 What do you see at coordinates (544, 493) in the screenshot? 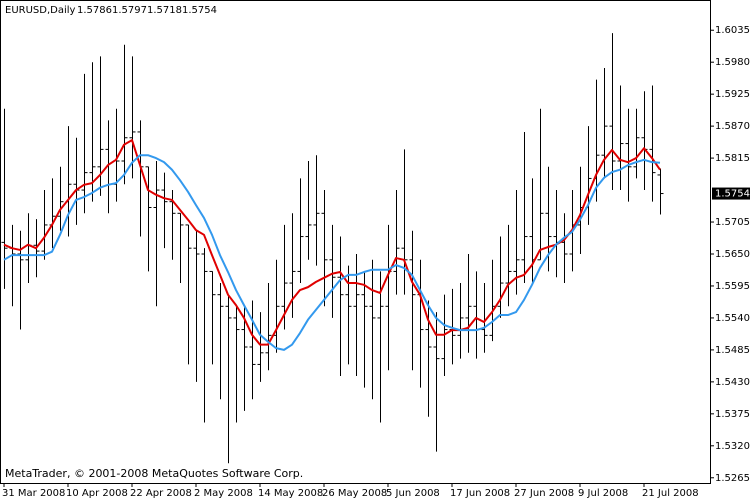
I see `x-tick-label: 27 Jun 2008` at bounding box center [544, 493].